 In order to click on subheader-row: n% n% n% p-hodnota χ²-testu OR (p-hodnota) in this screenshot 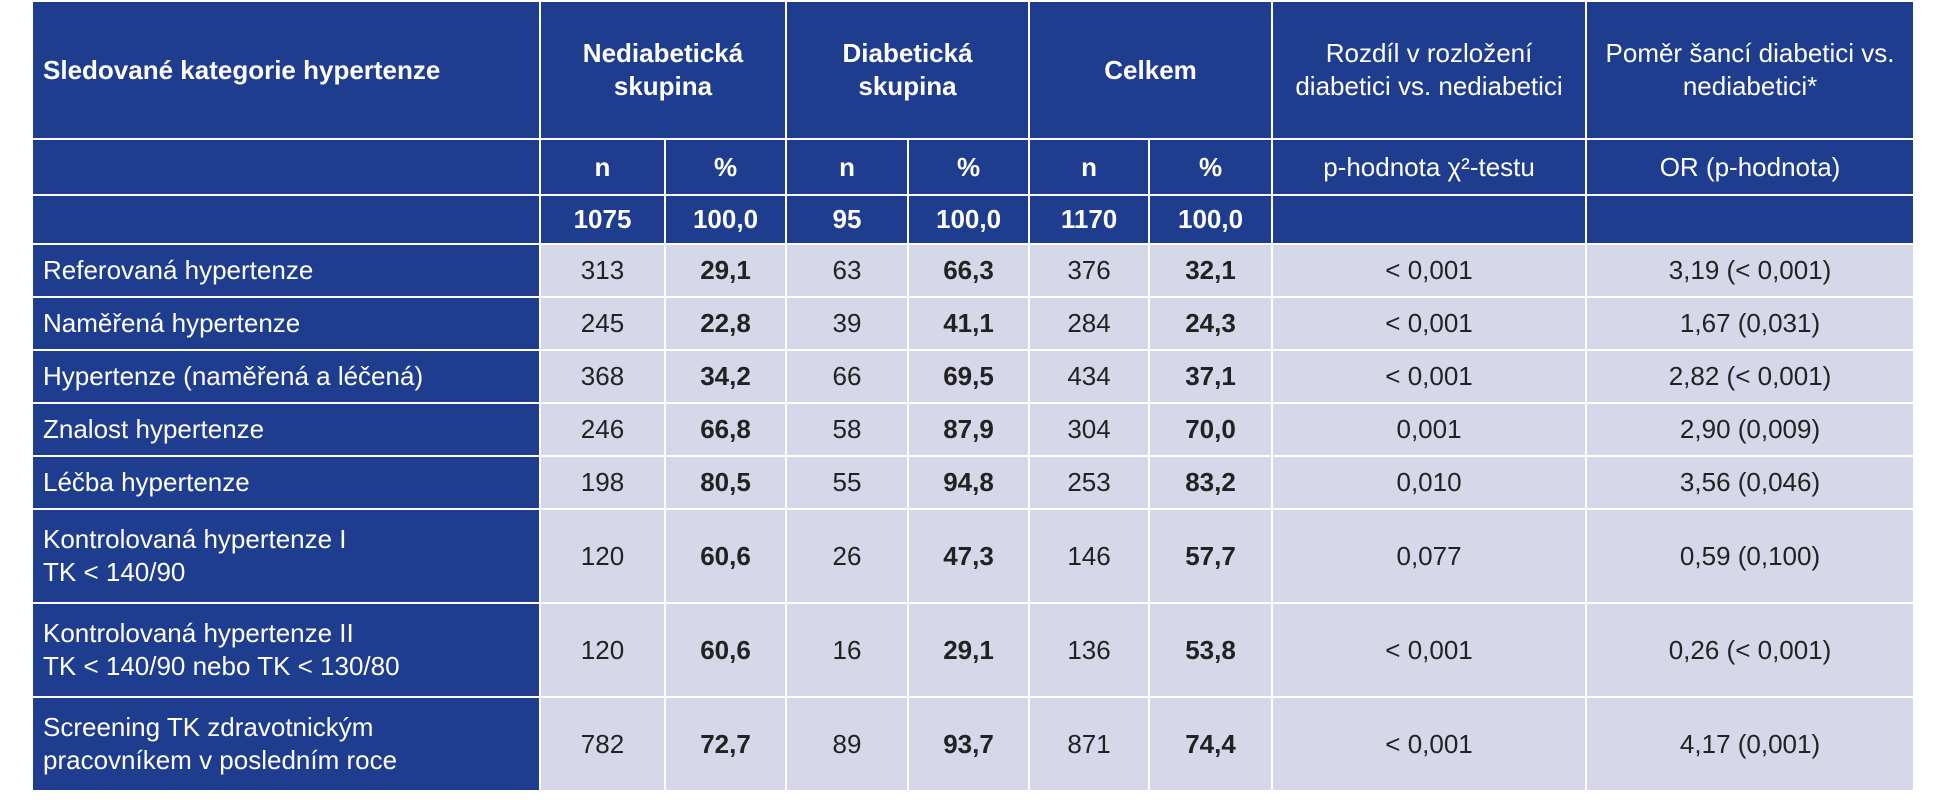, I will do `click(973, 167)`.